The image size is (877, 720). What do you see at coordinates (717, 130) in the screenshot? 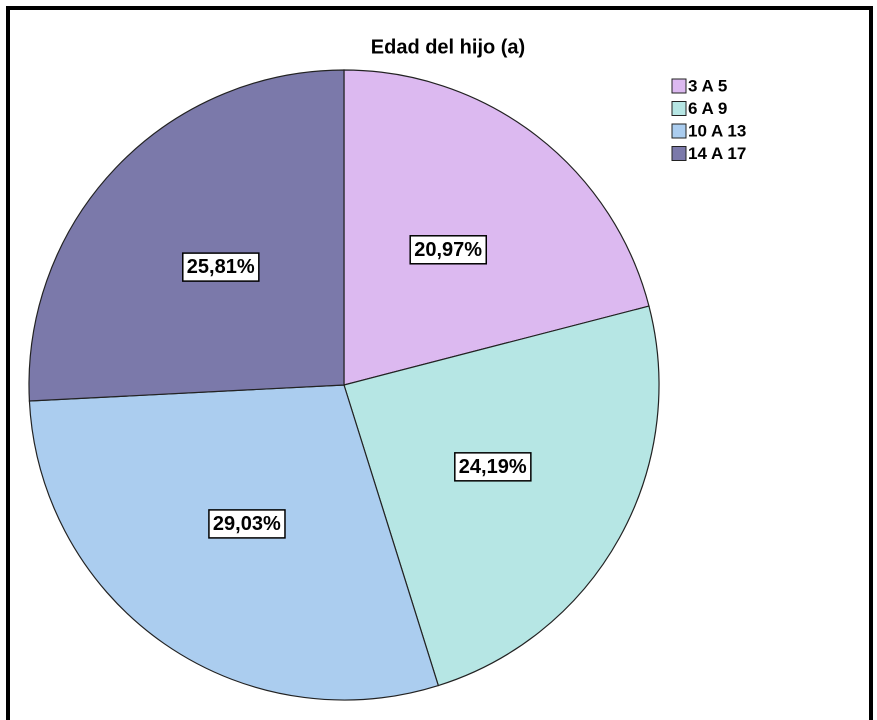
I see `legend-label: 10 A 13` at bounding box center [717, 130].